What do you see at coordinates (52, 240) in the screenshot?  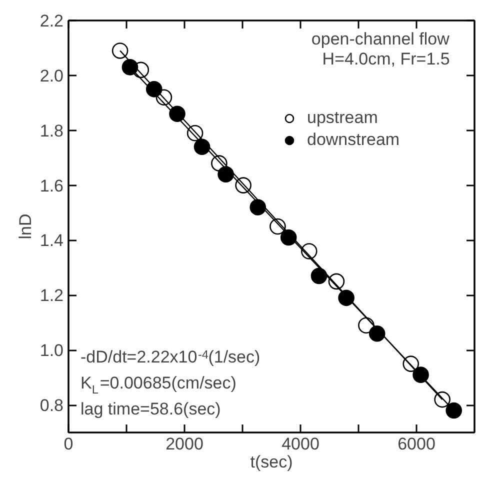 I see `y-tick-label: 1.4` at bounding box center [52, 240].